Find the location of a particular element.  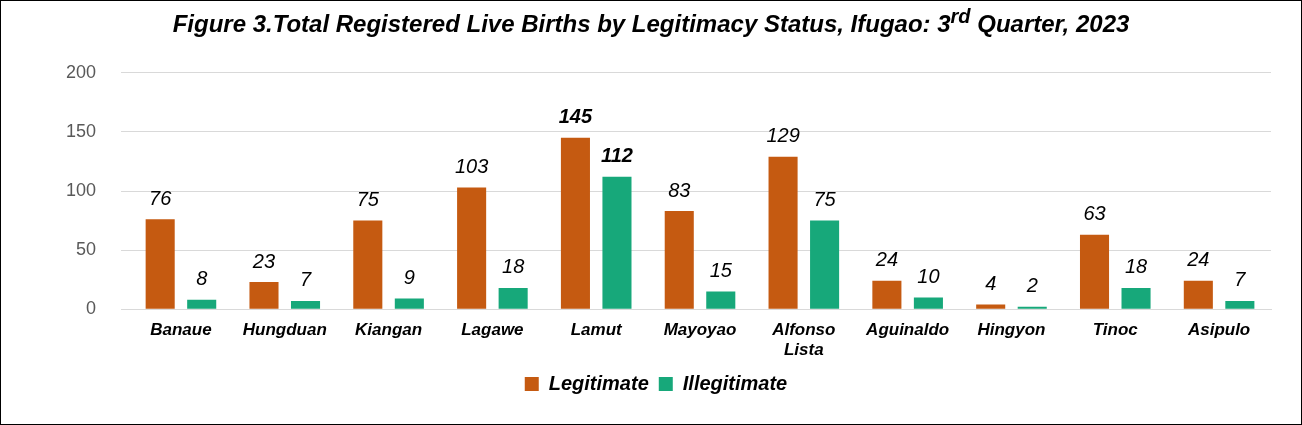

data-label: 2 is located at coordinates (1031, 285).